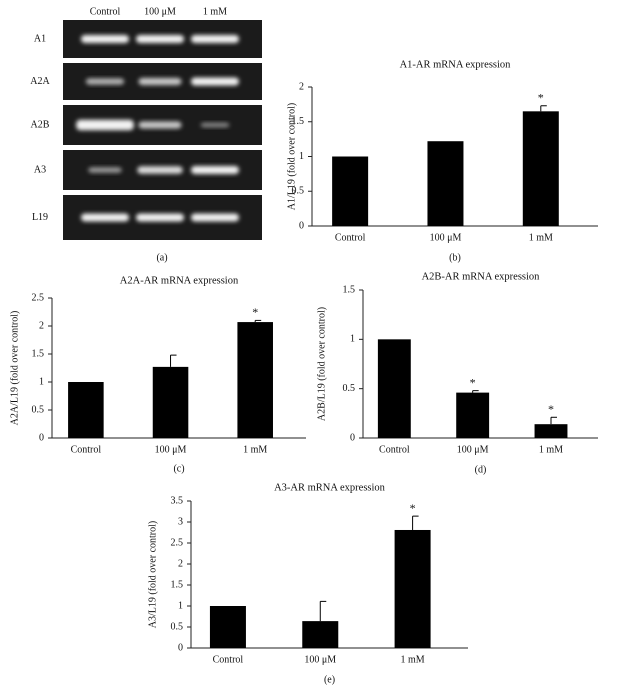  I want to click on gel-column-label: 1 mM, so click(215, 11).